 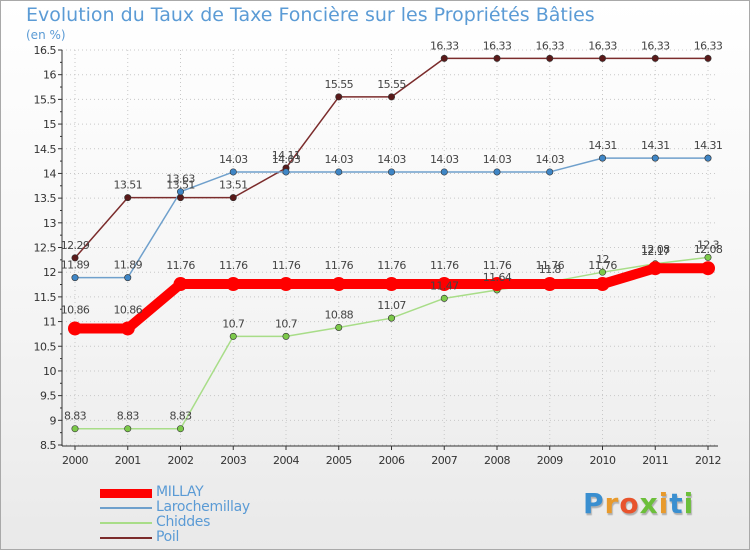 What do you see at coordinates (497, 460) in the screenshot?
I see `x-tick-label: 2008` at bounding box center [497, 460].